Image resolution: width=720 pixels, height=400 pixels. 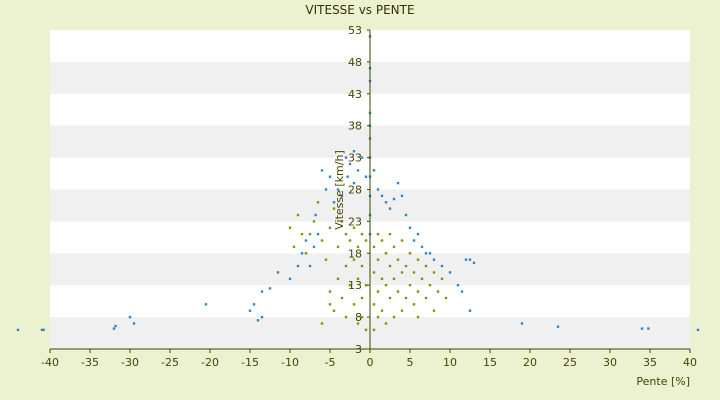 What do you see at coordinates (530, 362) in the screenshot?
I see `x-tick-label: 20` at bounding box center [530, 362].